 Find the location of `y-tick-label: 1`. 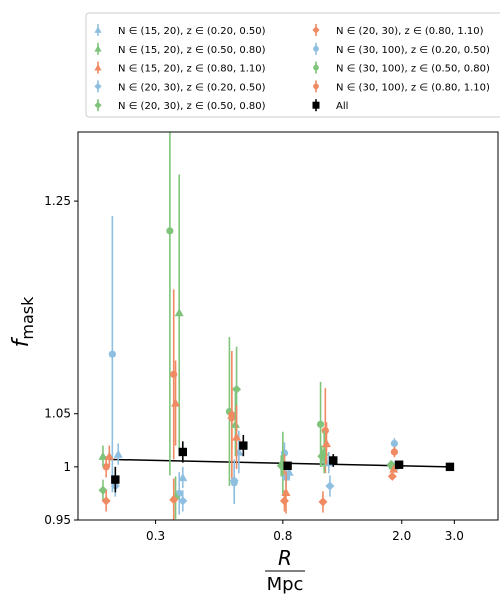

y-tick-label: 1 is located at coordinates (67, 467).